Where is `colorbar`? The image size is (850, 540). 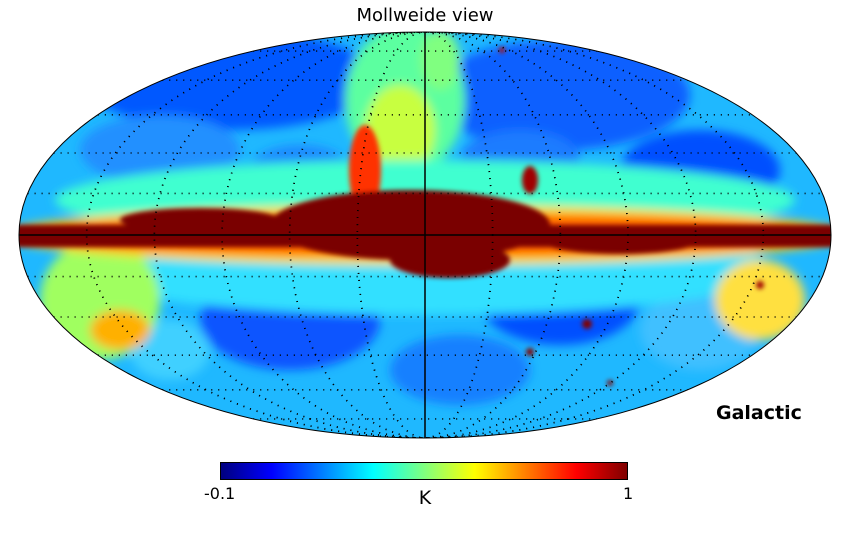 colorbar is located at coordinates (424, 471).